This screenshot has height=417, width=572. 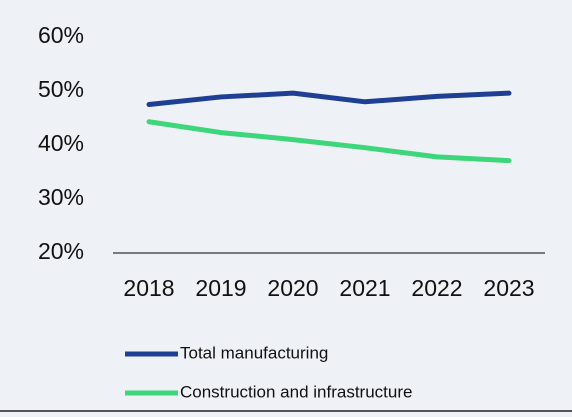 I want to click on x-tick-label: 2023, so click(x=508, y=288).